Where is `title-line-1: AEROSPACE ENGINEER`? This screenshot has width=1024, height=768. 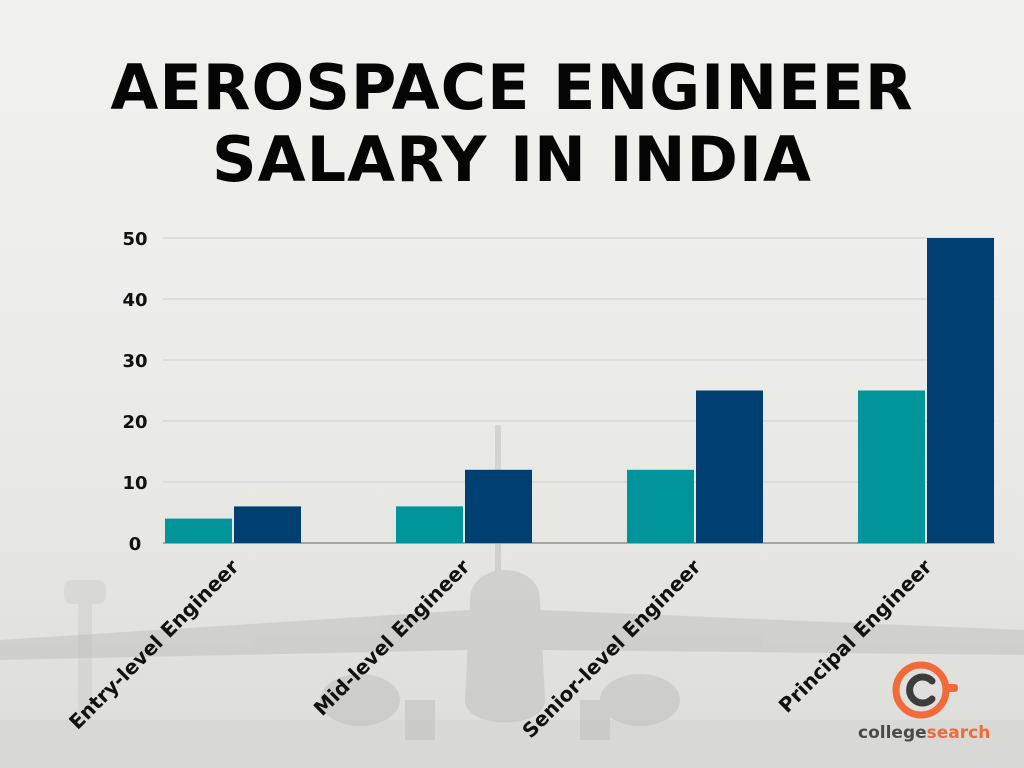
title-line-1: AEROSPACE ENGINEER is located at coordinates (512, 87).